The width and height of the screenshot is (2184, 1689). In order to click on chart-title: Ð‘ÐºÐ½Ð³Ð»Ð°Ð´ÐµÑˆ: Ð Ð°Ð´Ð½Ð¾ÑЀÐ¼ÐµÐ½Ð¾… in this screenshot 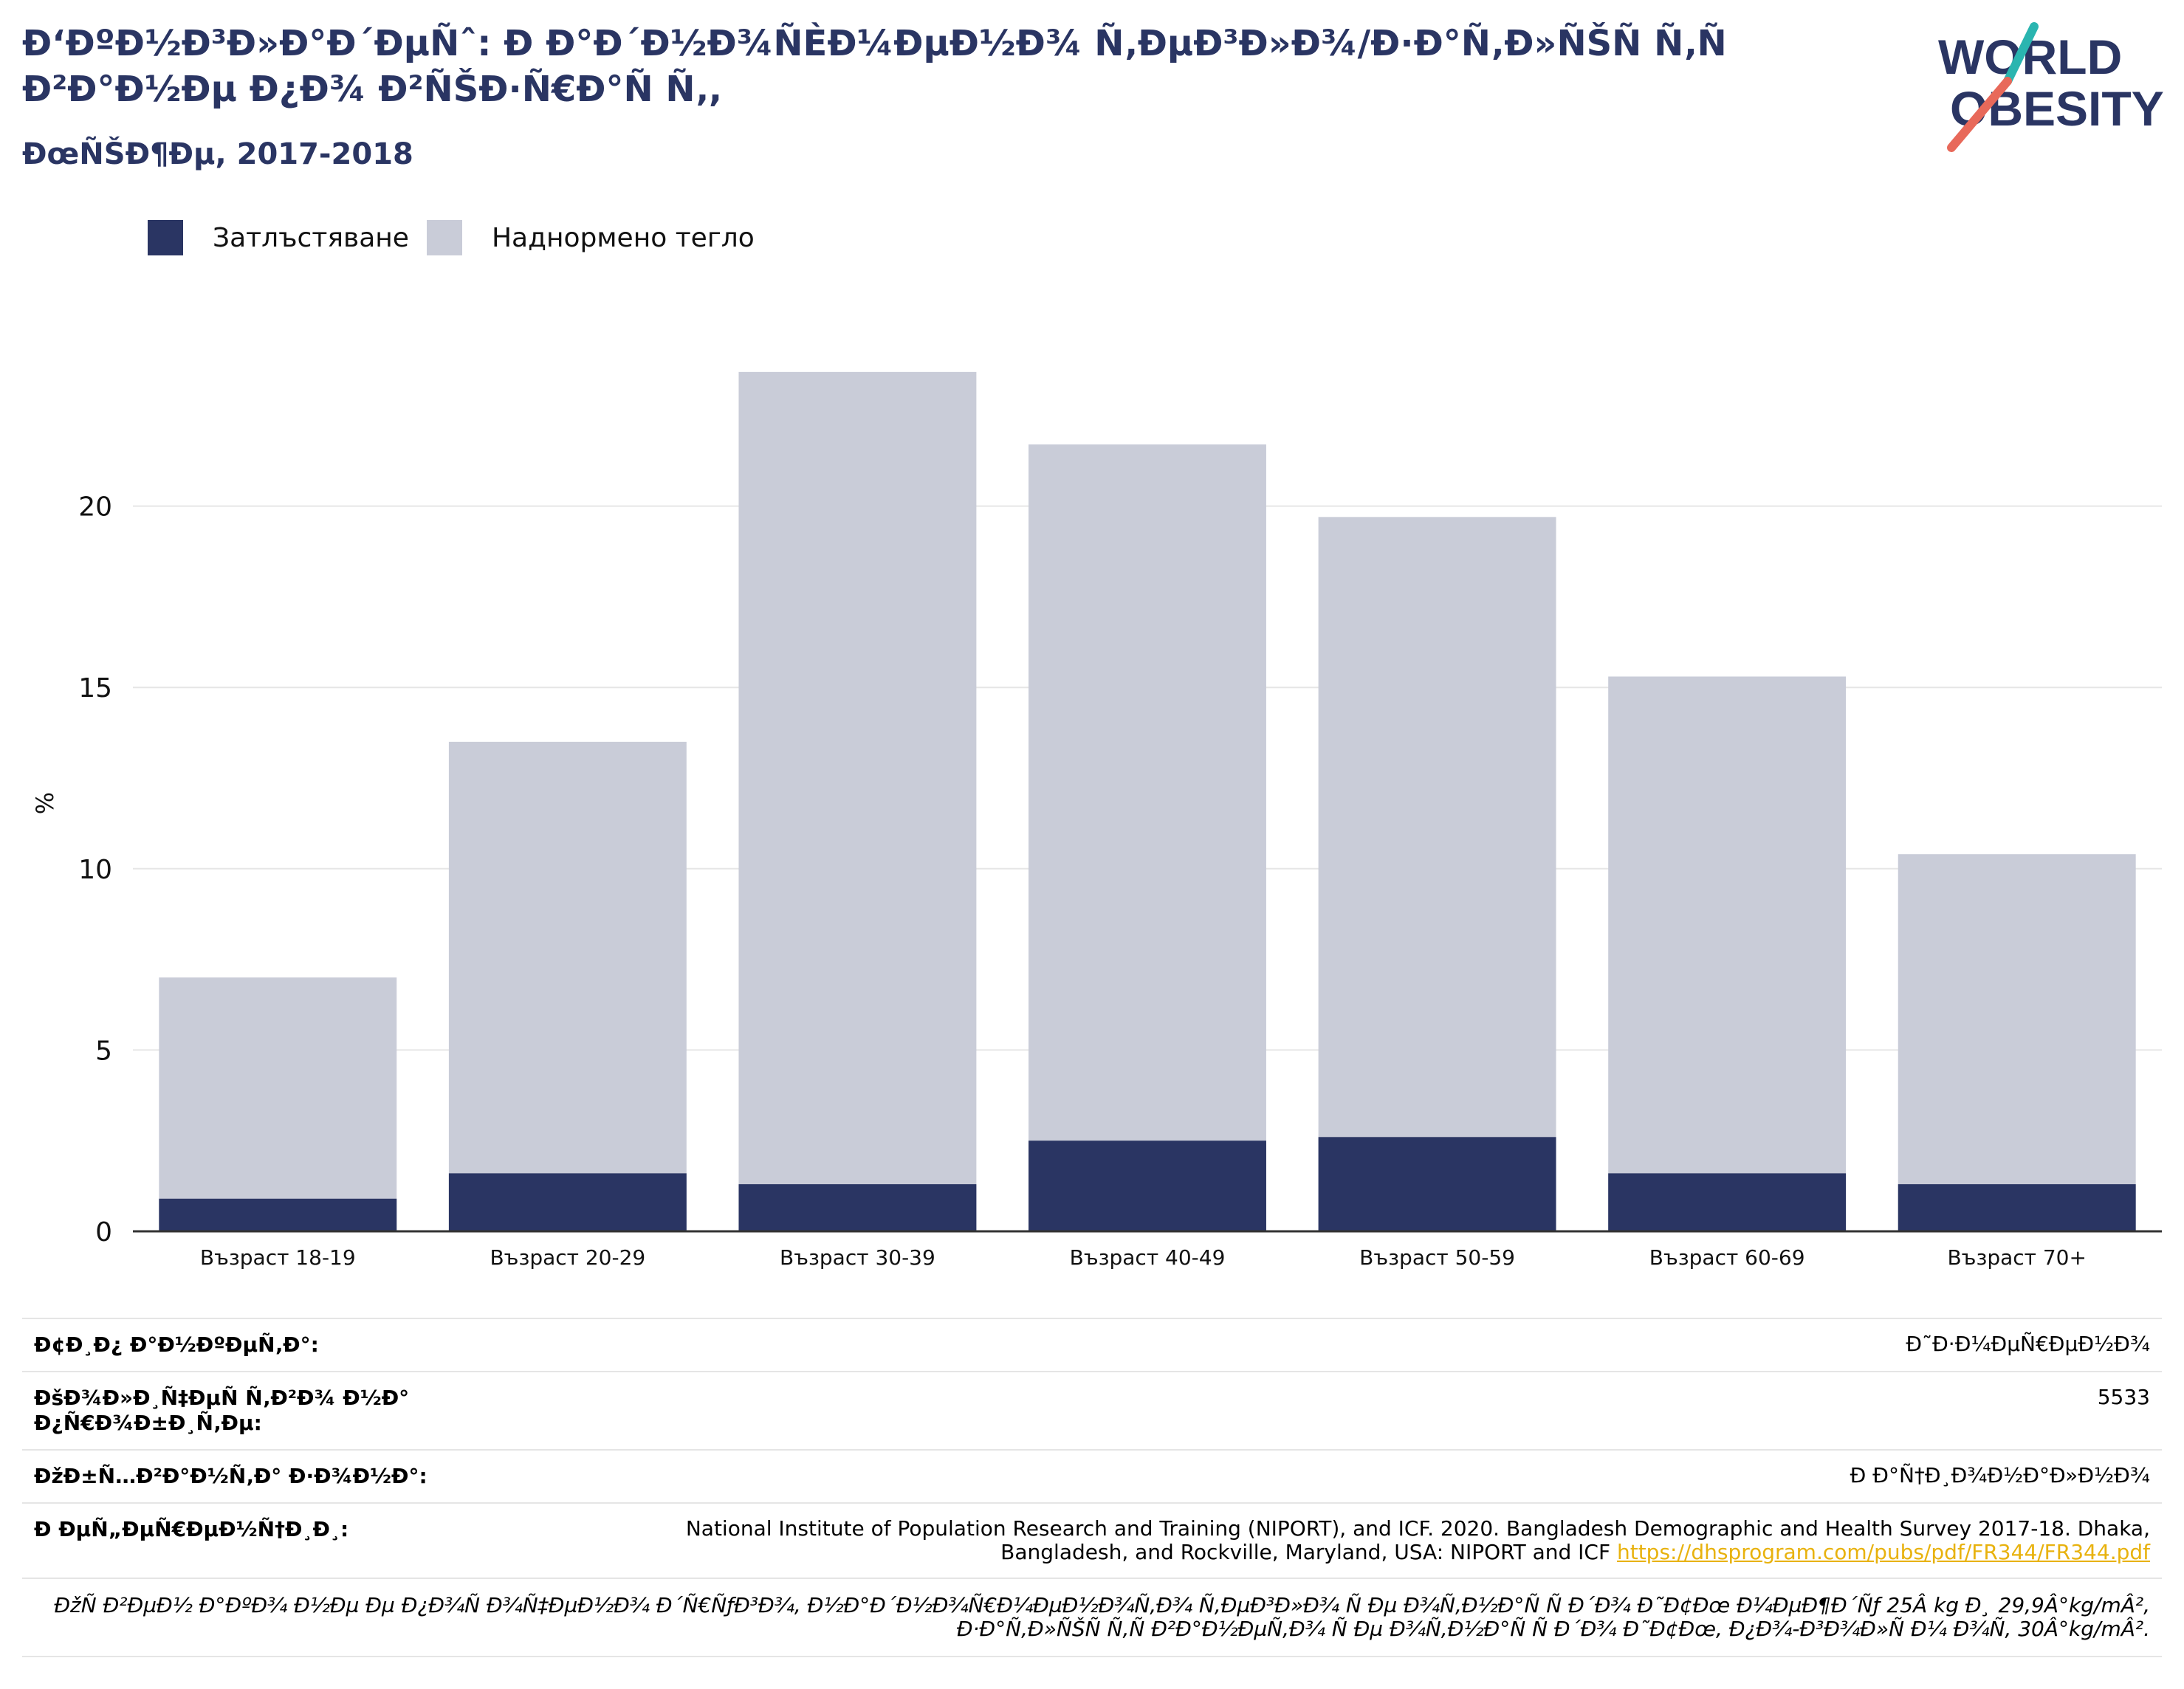, I will do `click(875, 66)`.